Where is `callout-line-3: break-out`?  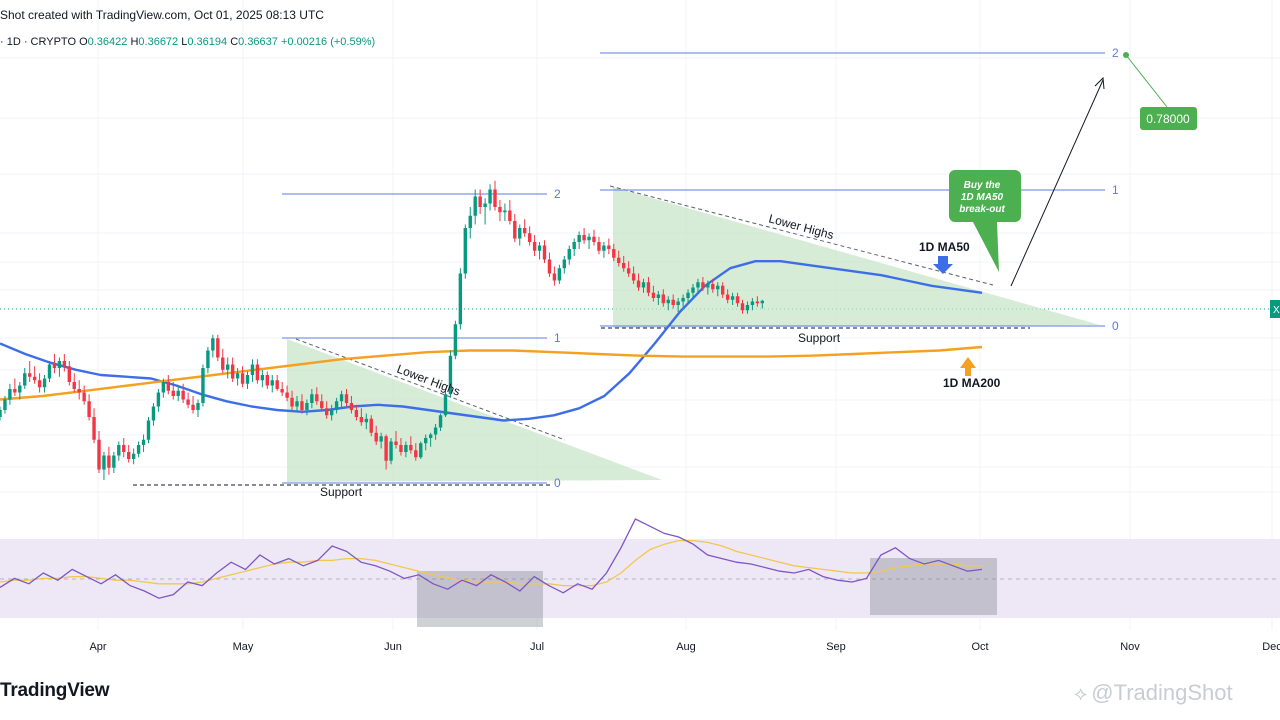
callout-line-3: break-out is located at coordinates (982, 209).